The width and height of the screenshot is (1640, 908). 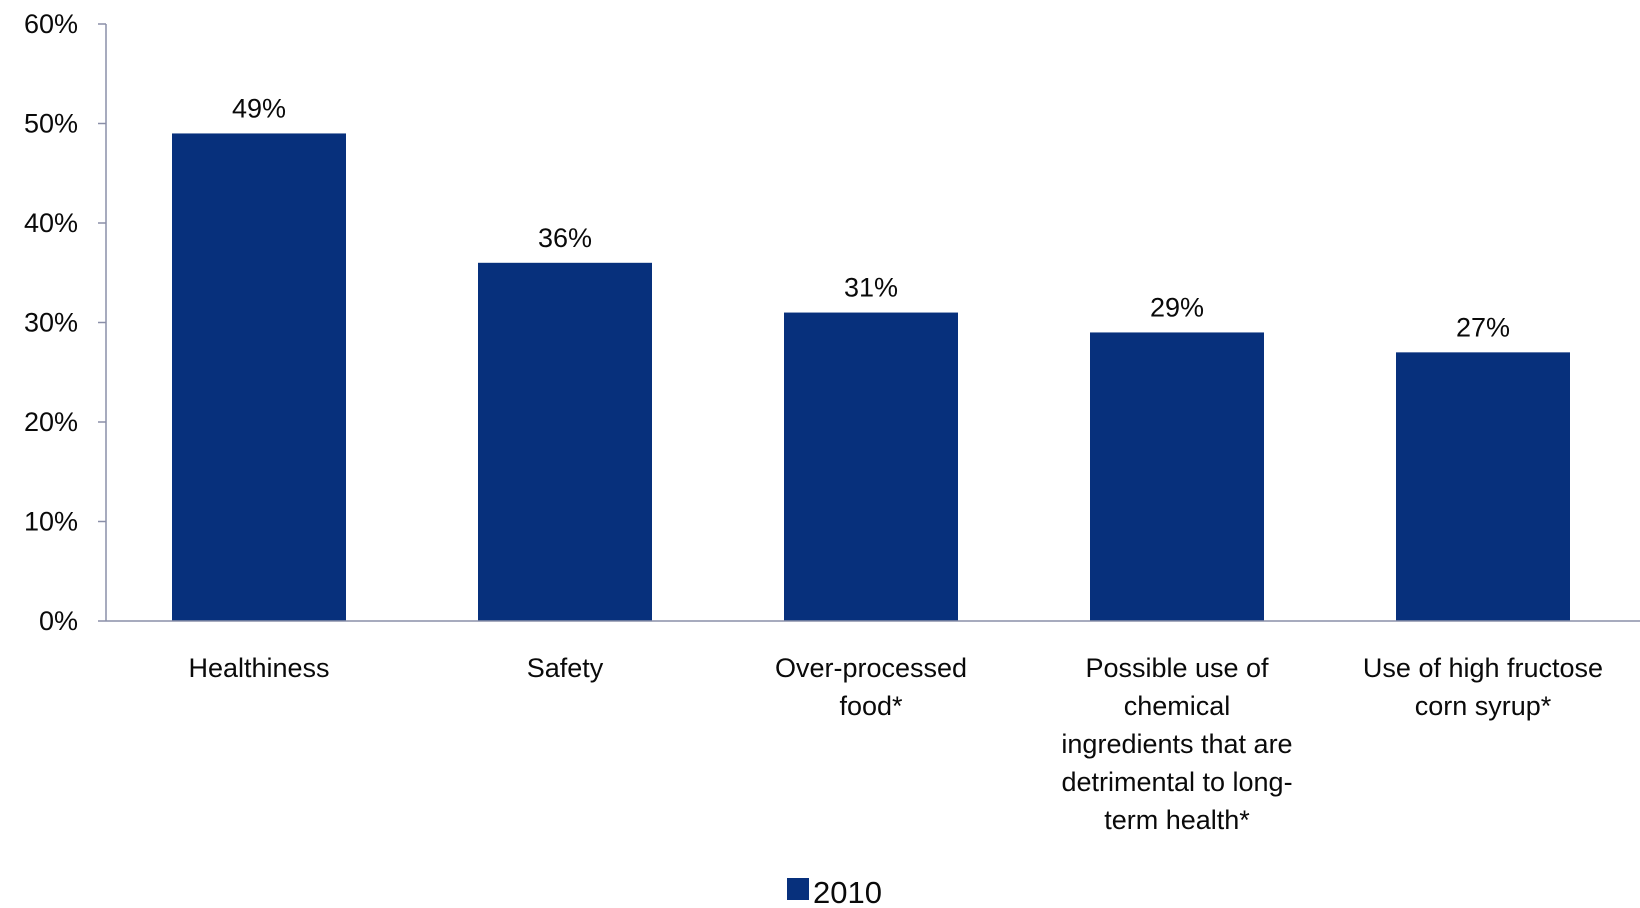 I want to click on y-tick-label: 10%, so click(x=51, y=522).